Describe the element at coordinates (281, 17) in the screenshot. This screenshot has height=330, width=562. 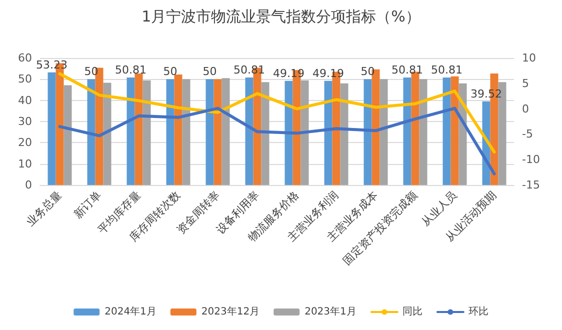
I see `chart-title: 1月宁波市物流业景气指数分项指标（%）` at that location.